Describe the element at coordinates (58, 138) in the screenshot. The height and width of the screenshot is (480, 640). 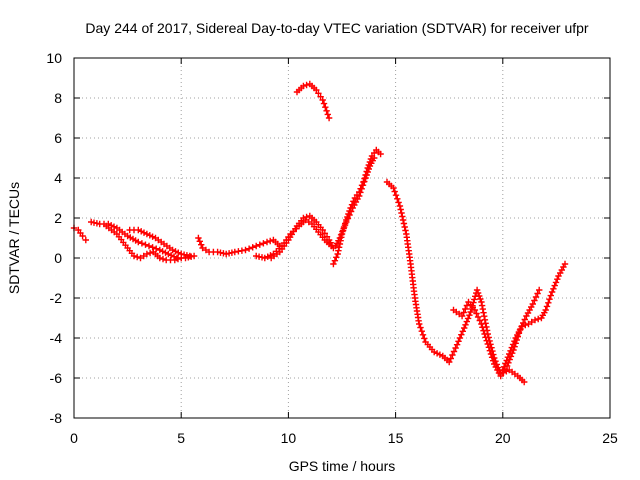
I see `y-tick-label: 6` at that location.